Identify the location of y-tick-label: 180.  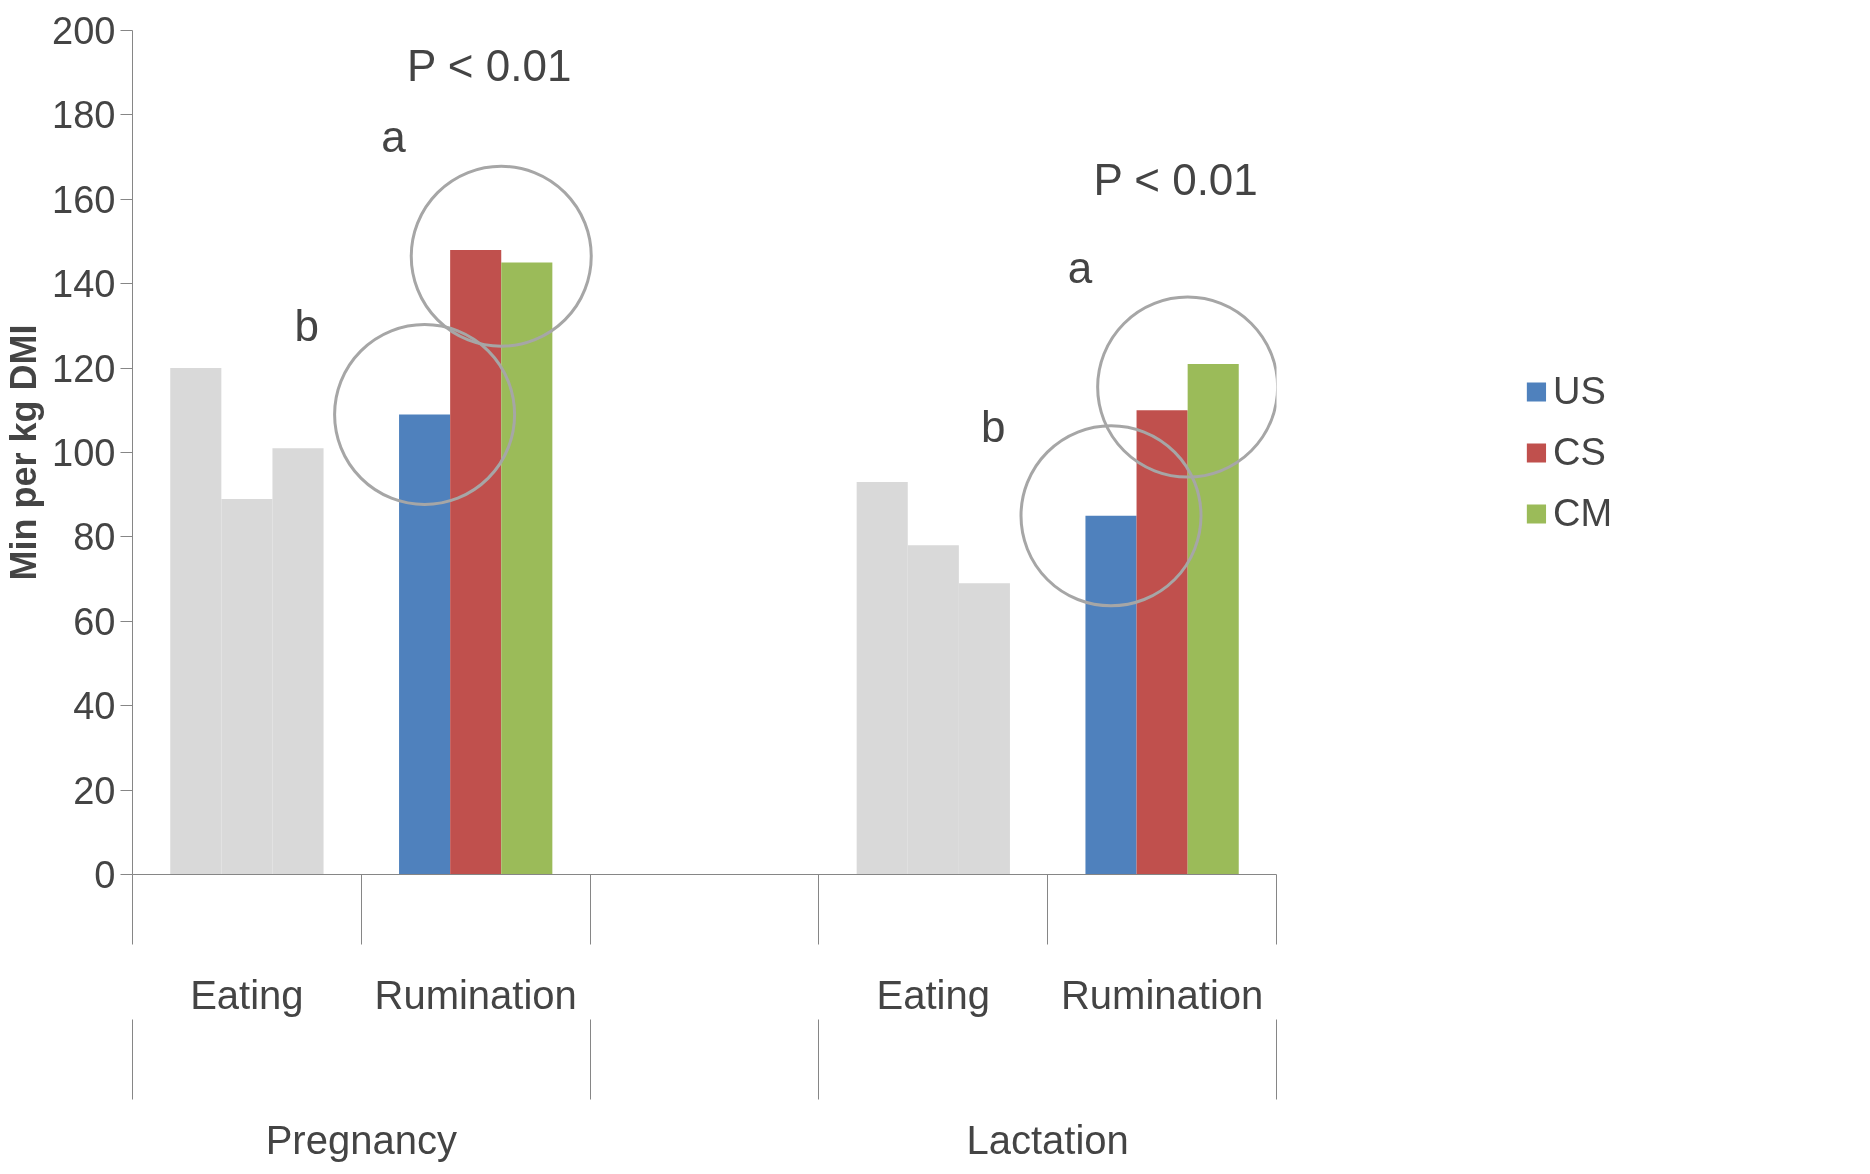
(84, 115).